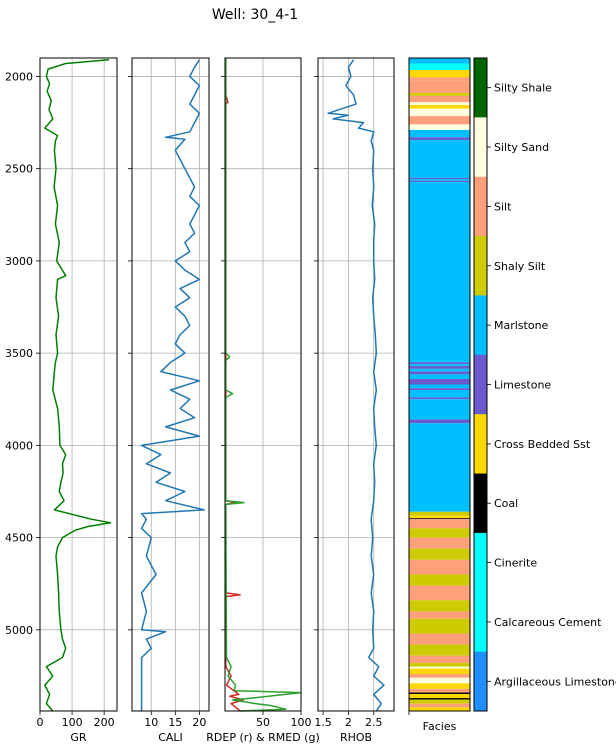  Describe the element at coordinates (40, 722) in the screenshot. I see `value-tick-label: 0` at that location.